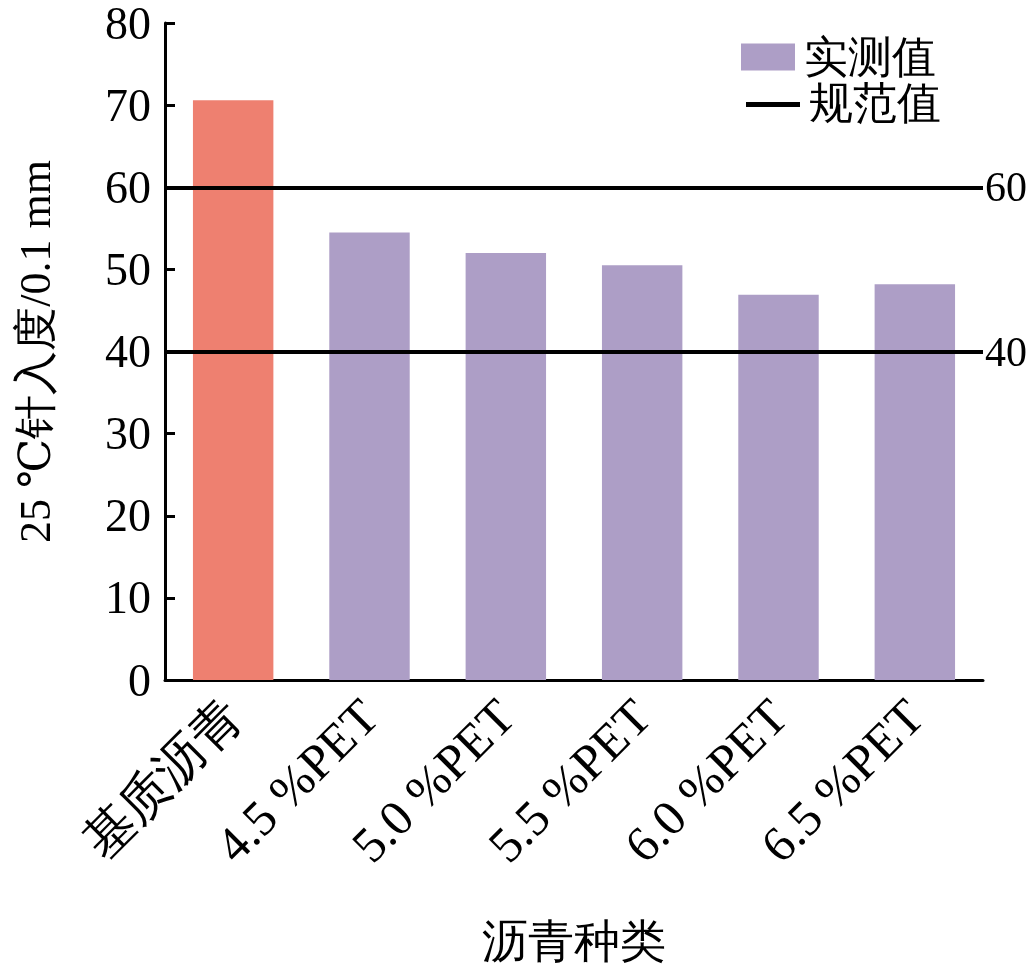  What do you see at coordinates (1006, 187) in the screenshot?
I see `ref-line-label: 60` at bounding box center [1006, 187].